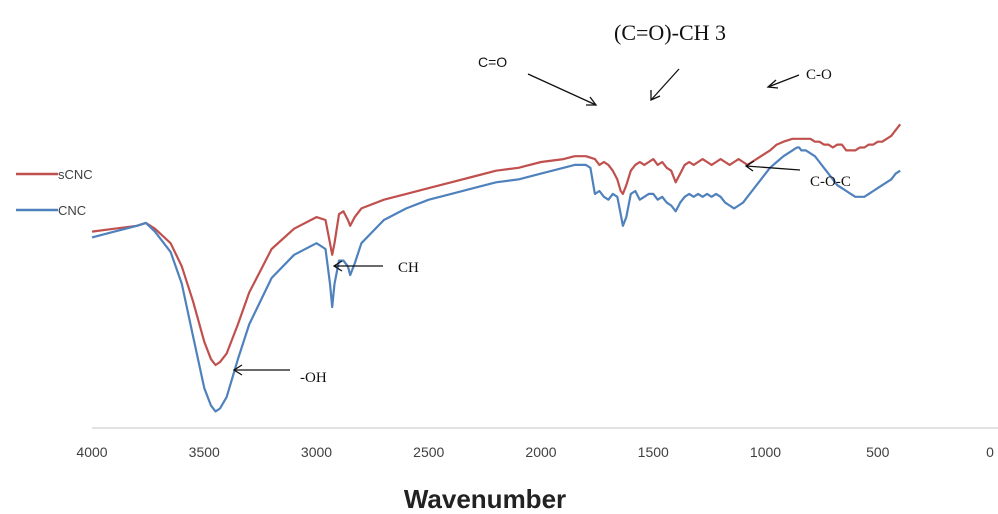  Describe the element at coordinates (670, 32) in the screenshot. I see `annotation-coch3: (C=O)-CH 3` at that location.